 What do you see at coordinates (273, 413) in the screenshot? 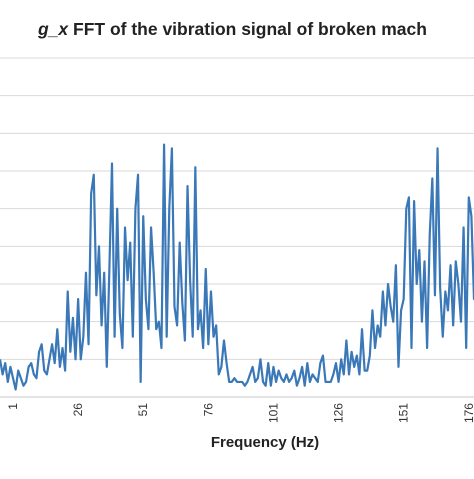
I see `x-tick-label: 101` at bounding box center [273, 413].